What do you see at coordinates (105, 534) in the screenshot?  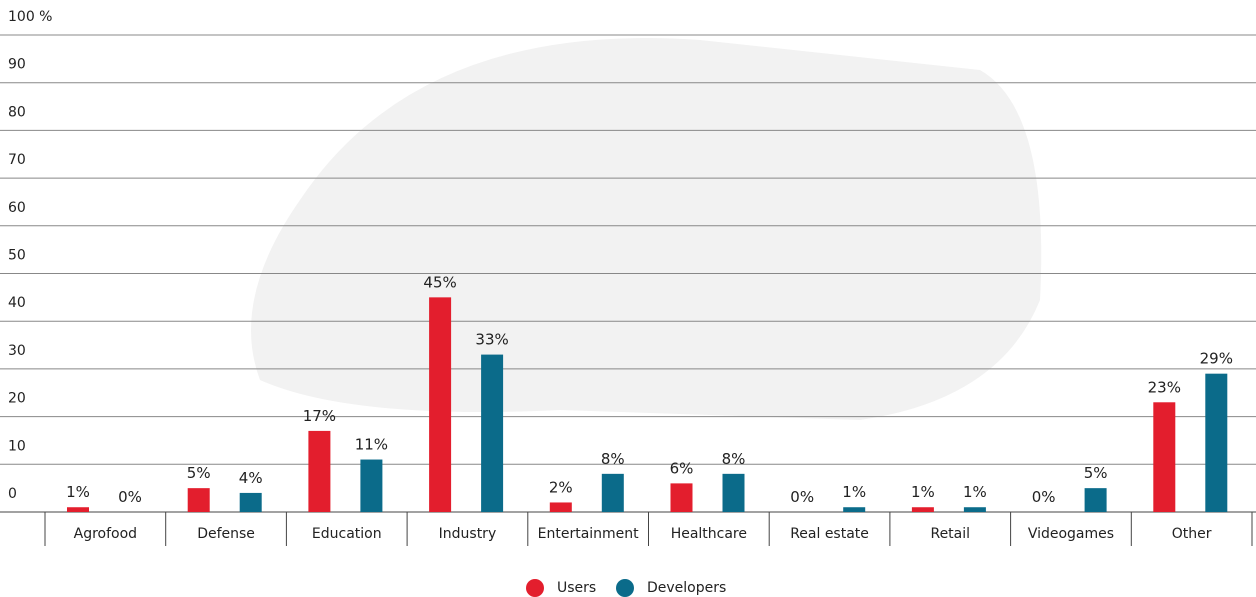 I see `x-tick-label: Agrofood` at bounding box center [105, 534].